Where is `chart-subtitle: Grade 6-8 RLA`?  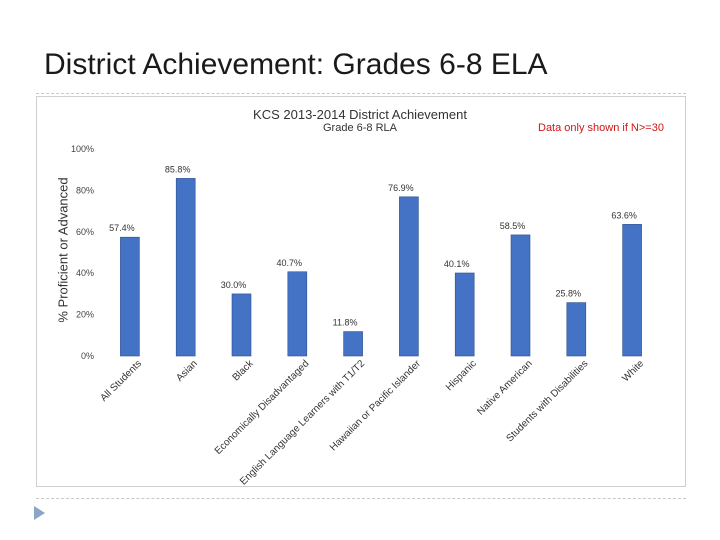 chart-subtitle: Grade 6-8 RLA is located at coordinates (360, 128).